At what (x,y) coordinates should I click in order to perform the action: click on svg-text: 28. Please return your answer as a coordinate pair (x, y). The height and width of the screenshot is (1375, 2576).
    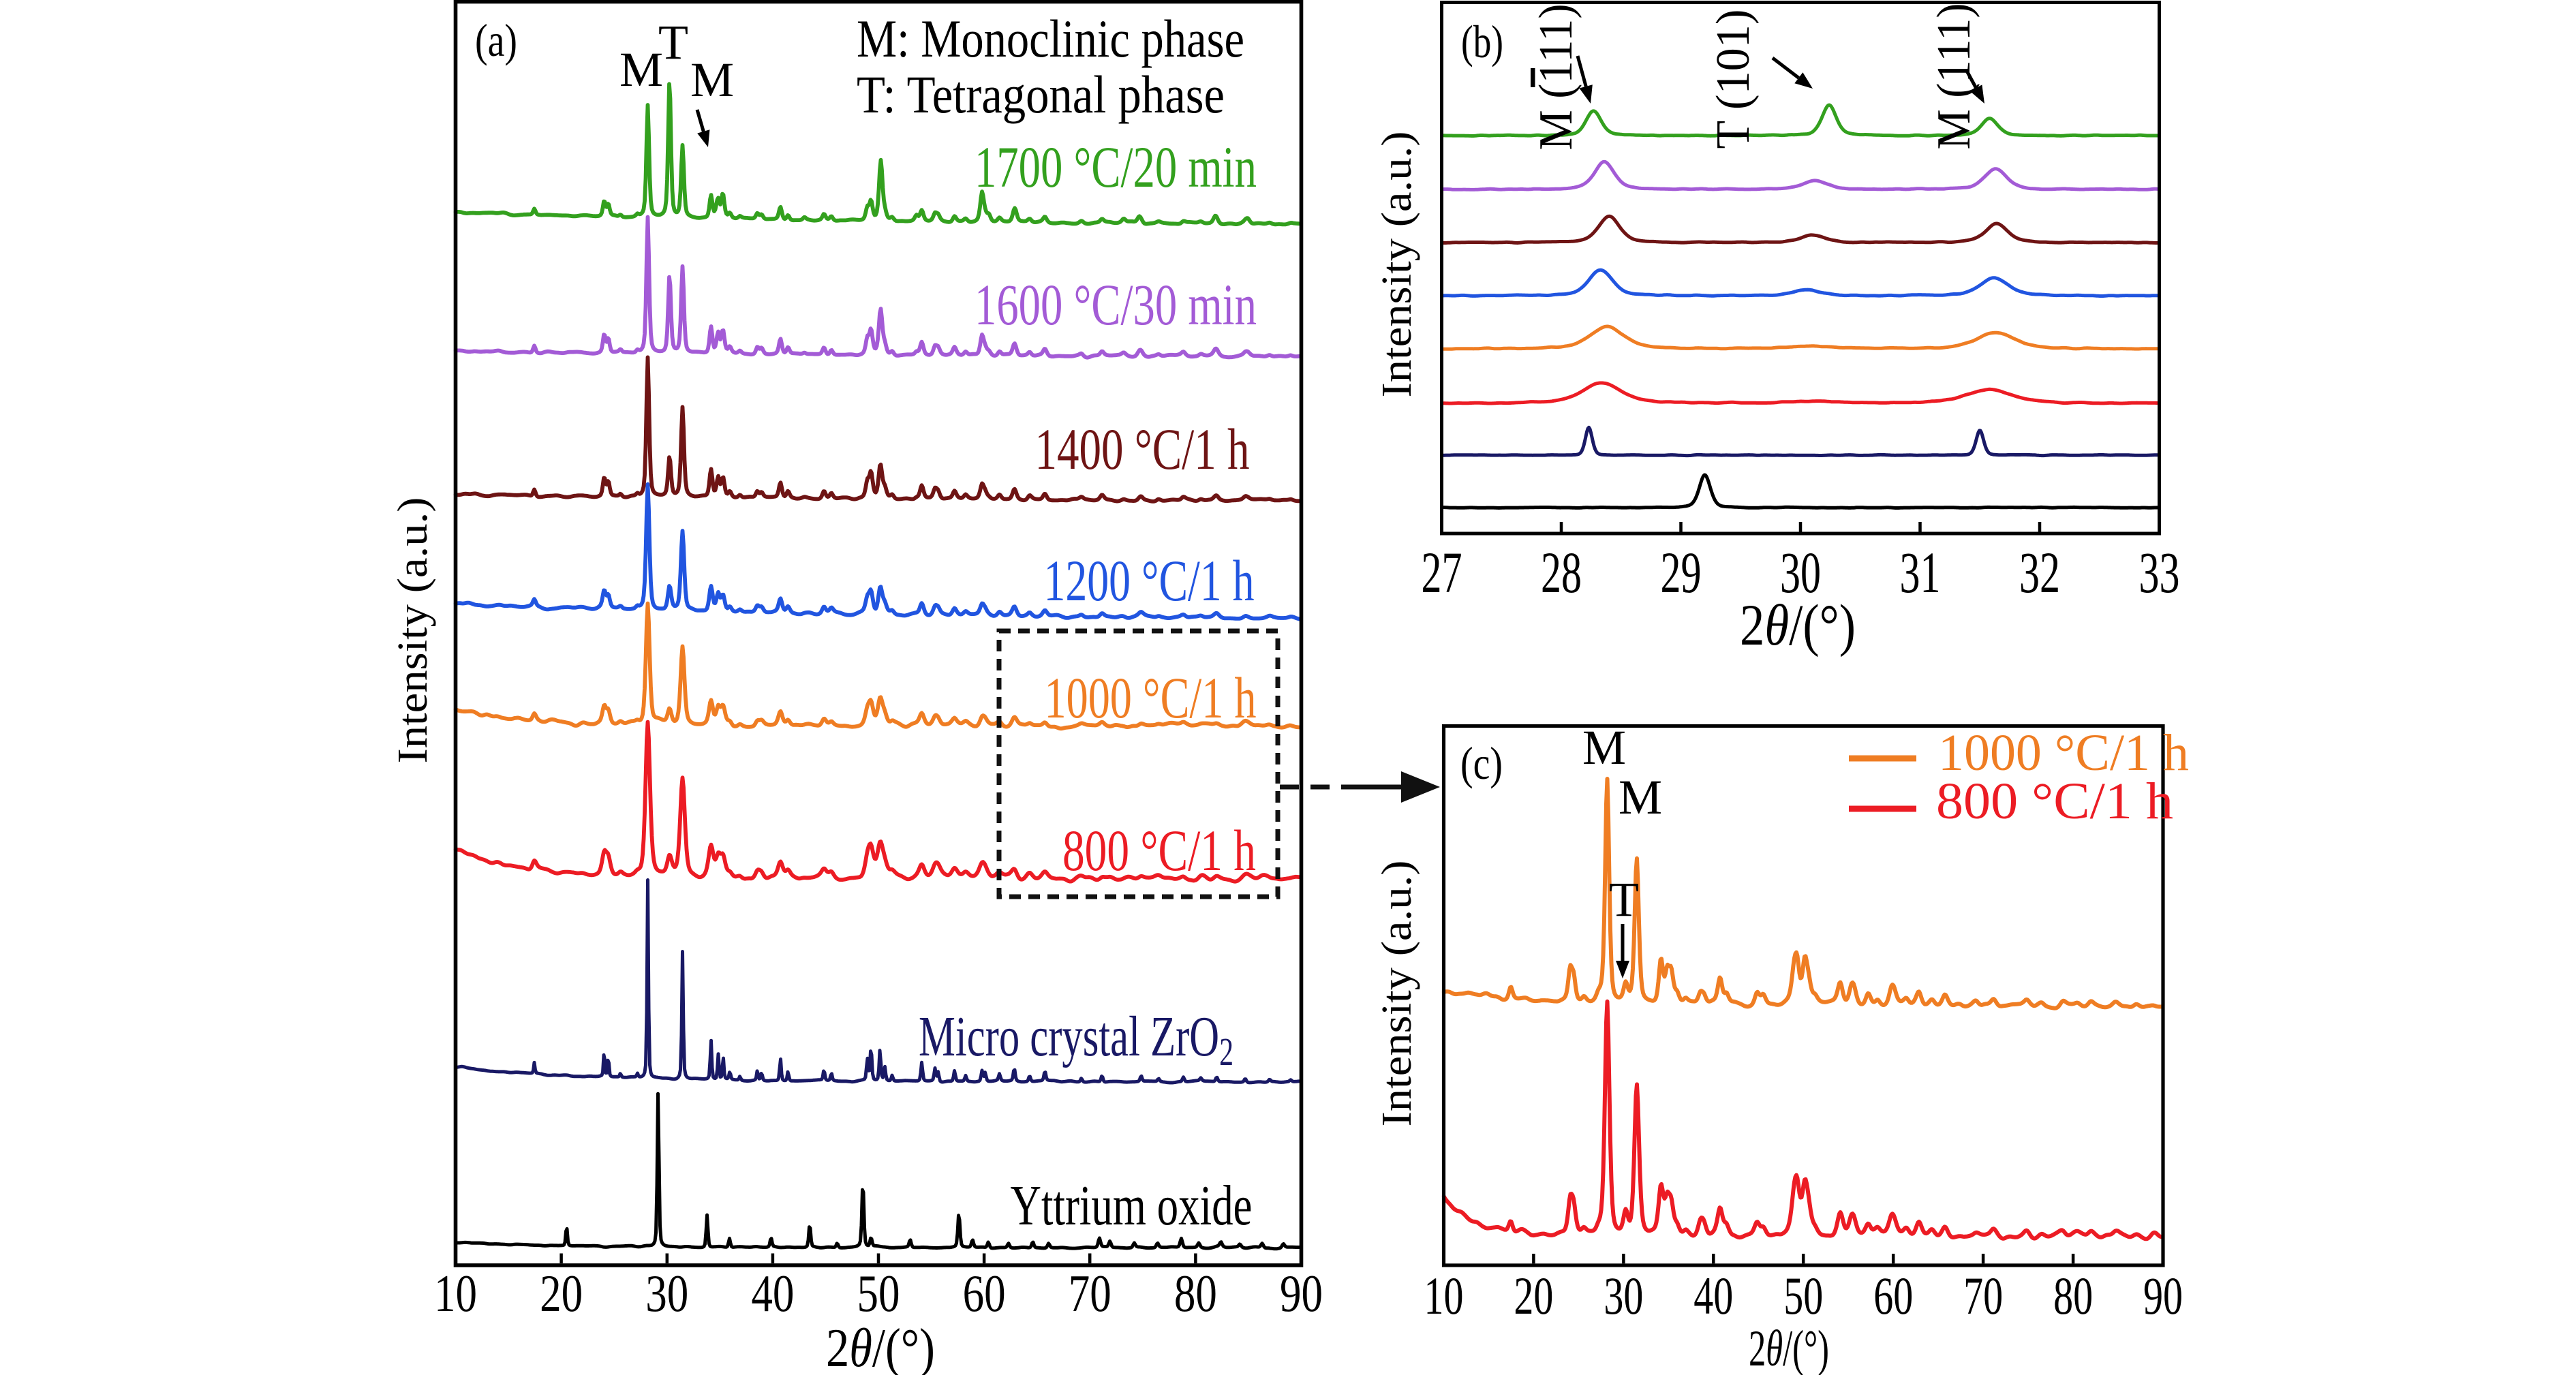
    Looking at the image, I should click on (1561, 572).